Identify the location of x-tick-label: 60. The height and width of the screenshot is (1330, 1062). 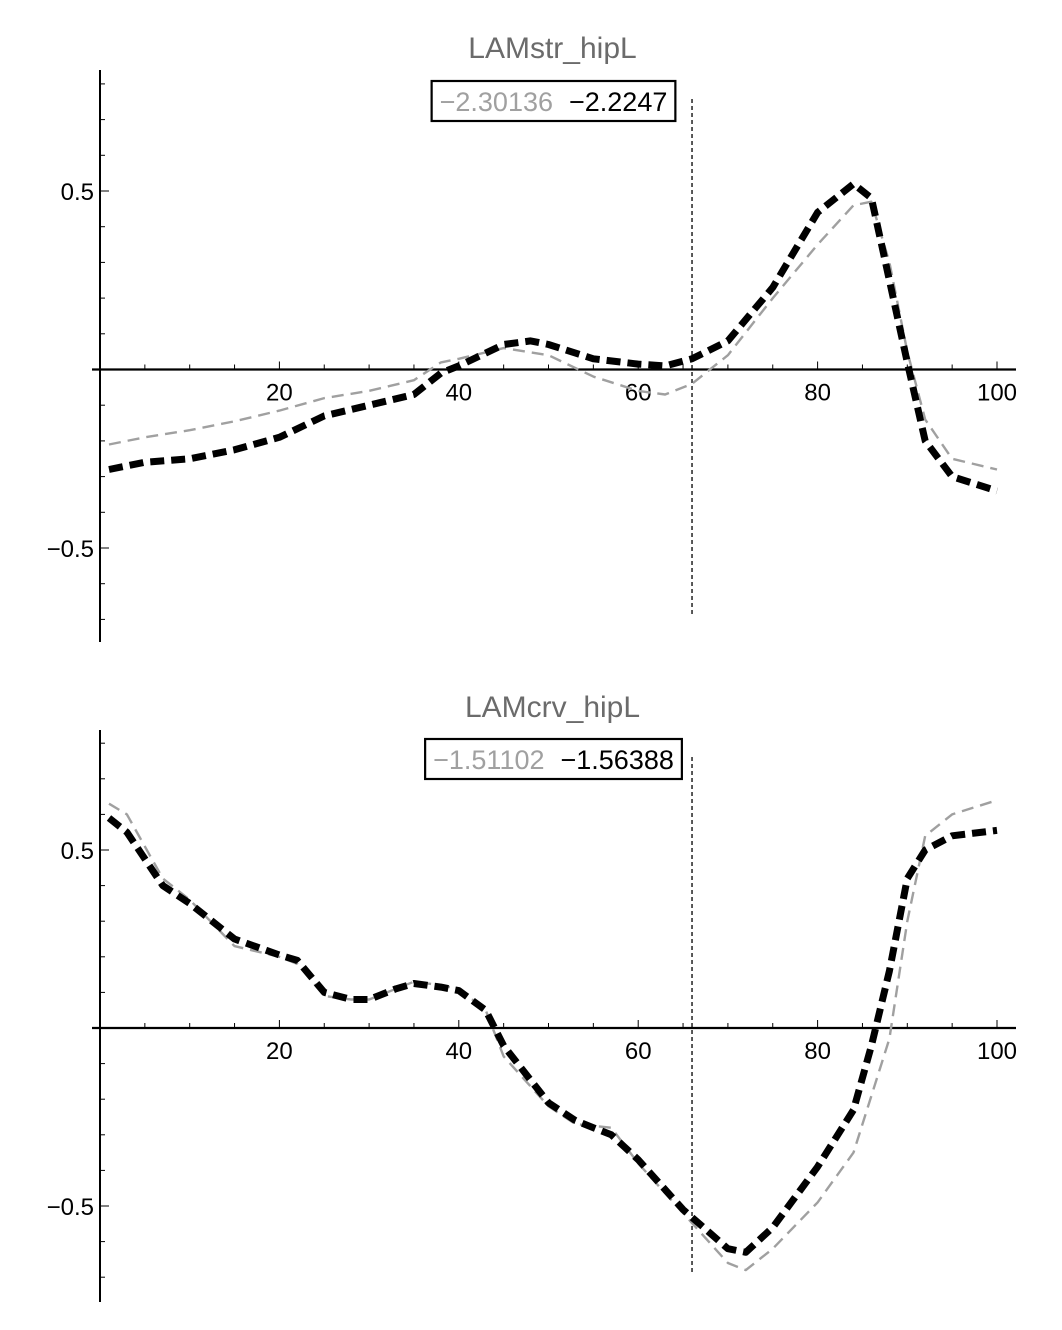
(638, 1051).